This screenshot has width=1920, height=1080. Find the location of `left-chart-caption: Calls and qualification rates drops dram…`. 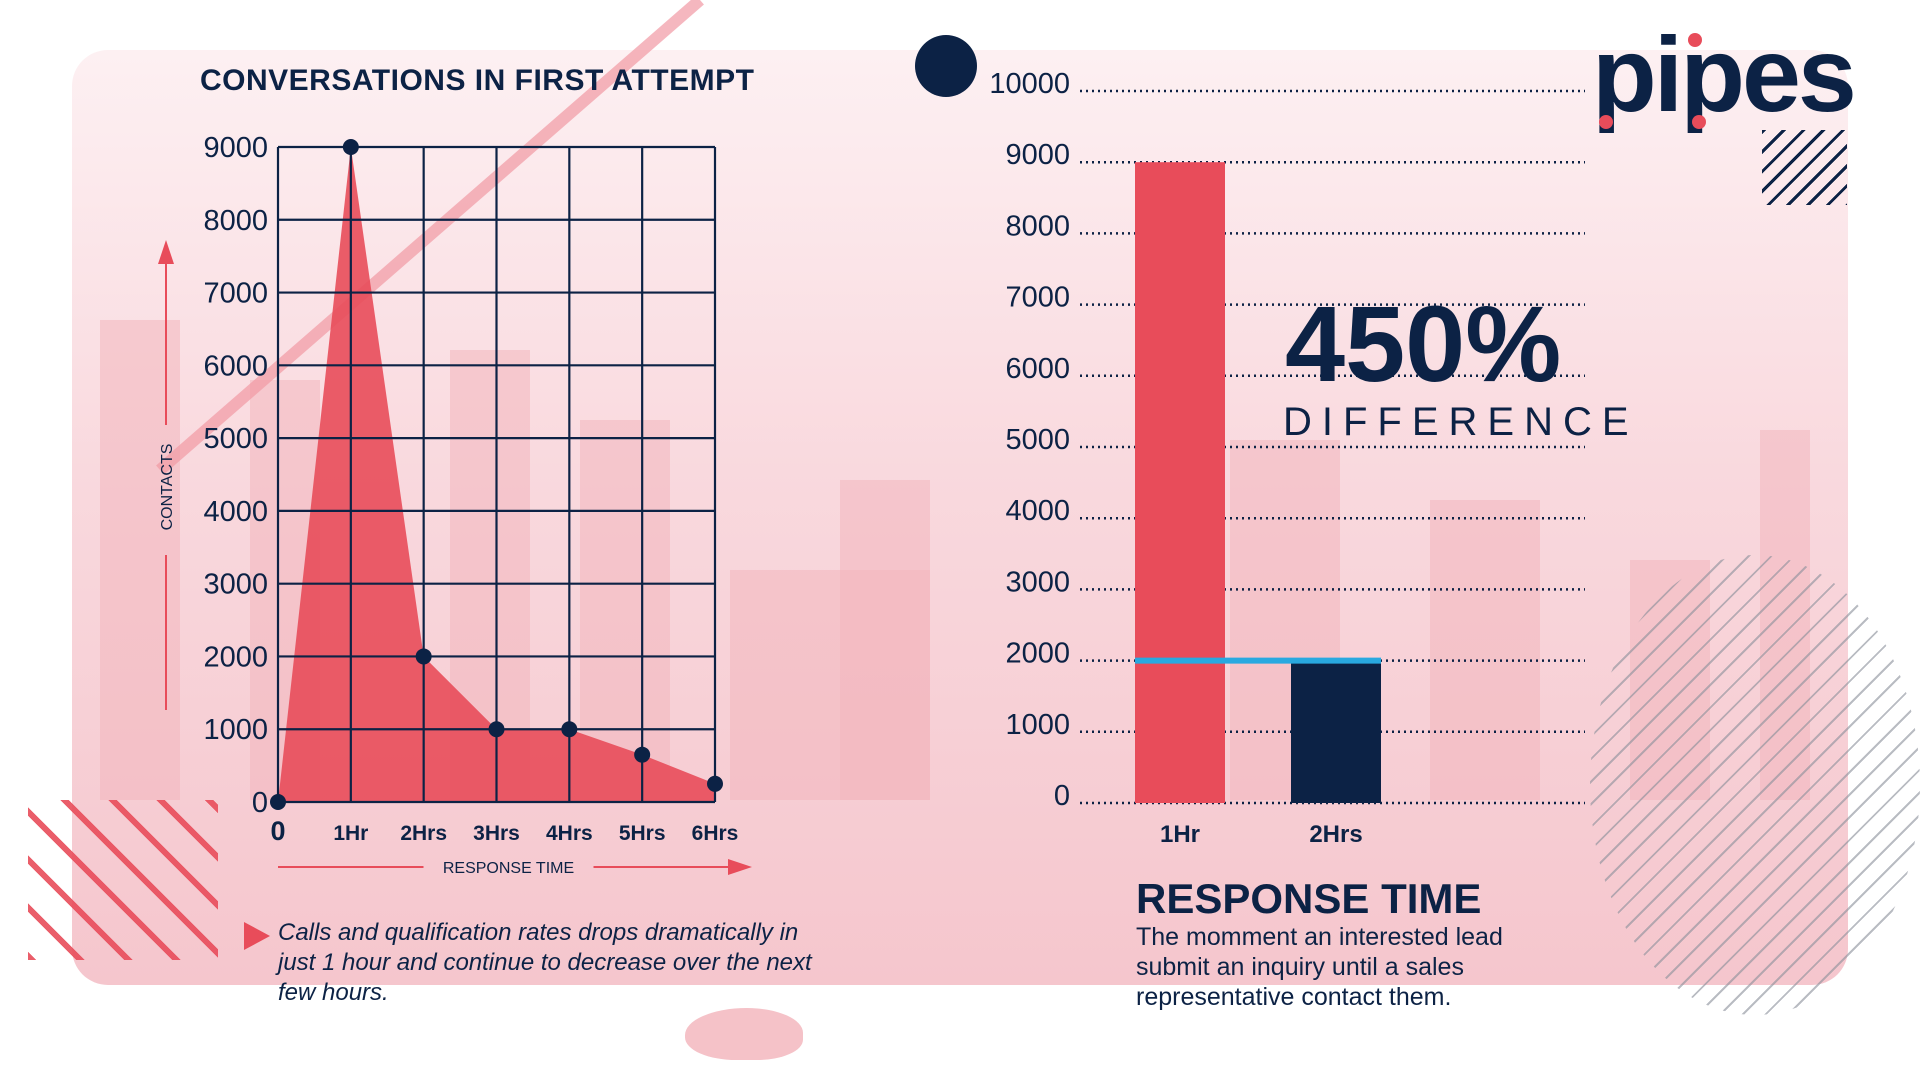

left-chart-caption: Calls and qualification rates drops dram… is located at coordinates (545, 962).